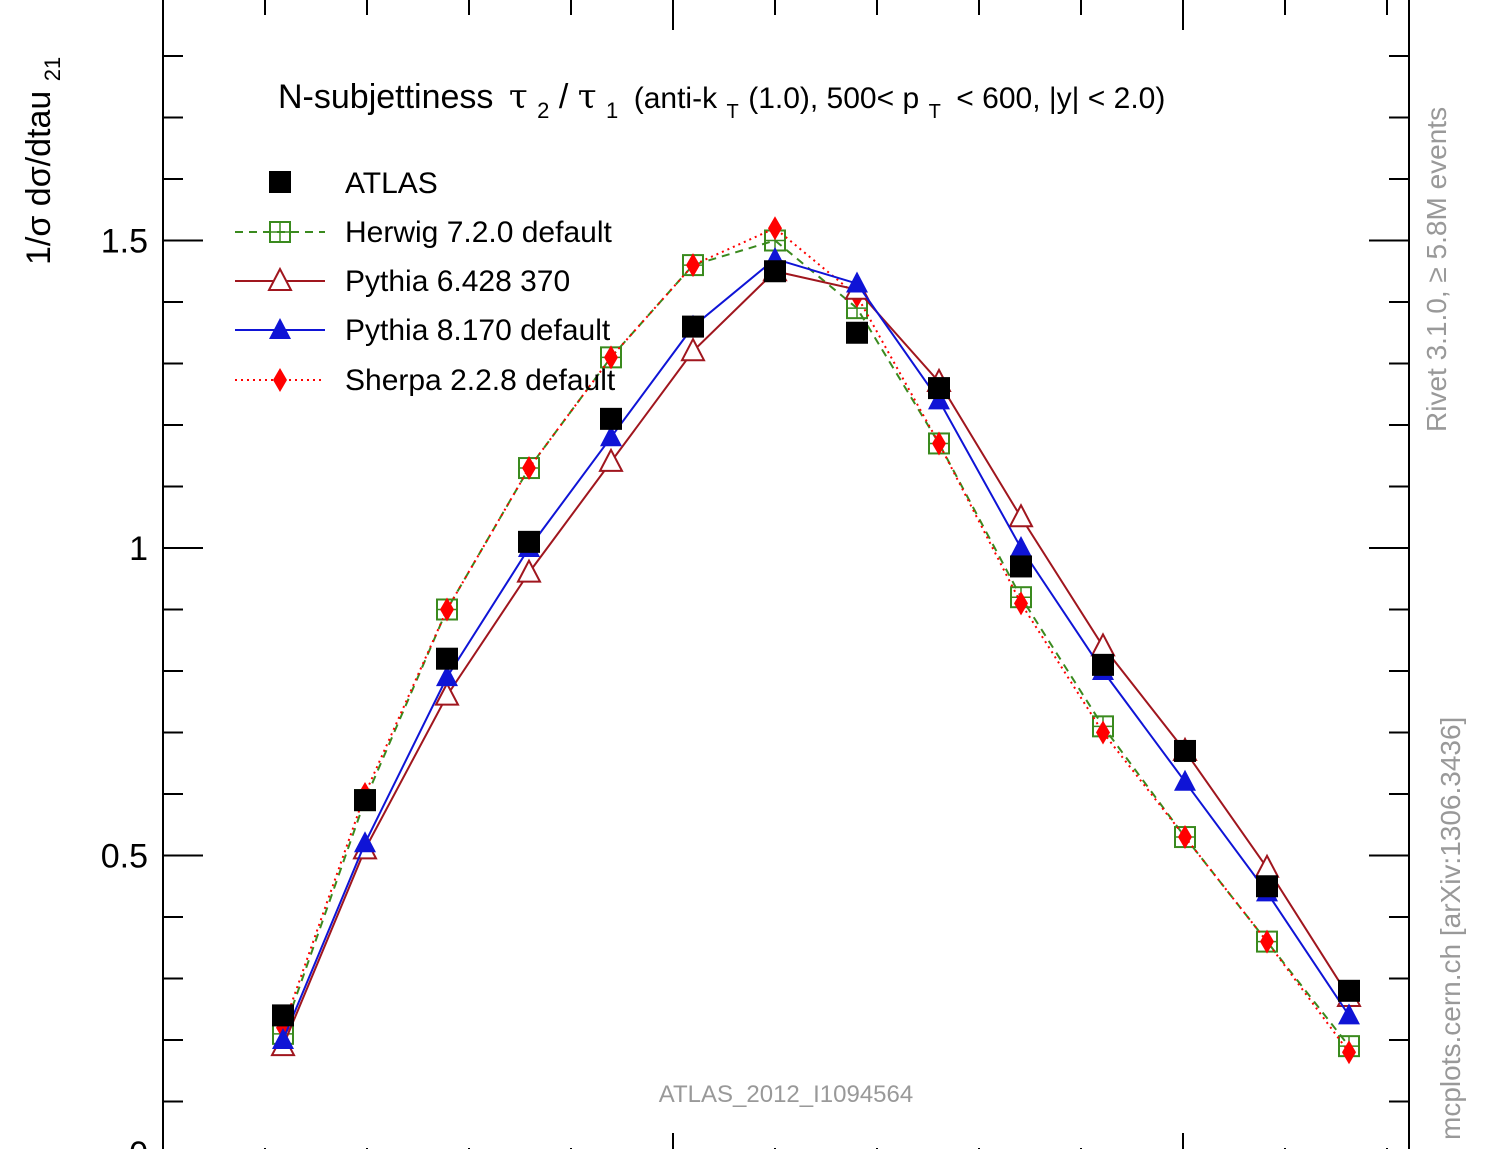 The image size is (1492, 1149). I want to click on y-axis-label: 1/σ dσ/dtau 21, so click(42, 161).